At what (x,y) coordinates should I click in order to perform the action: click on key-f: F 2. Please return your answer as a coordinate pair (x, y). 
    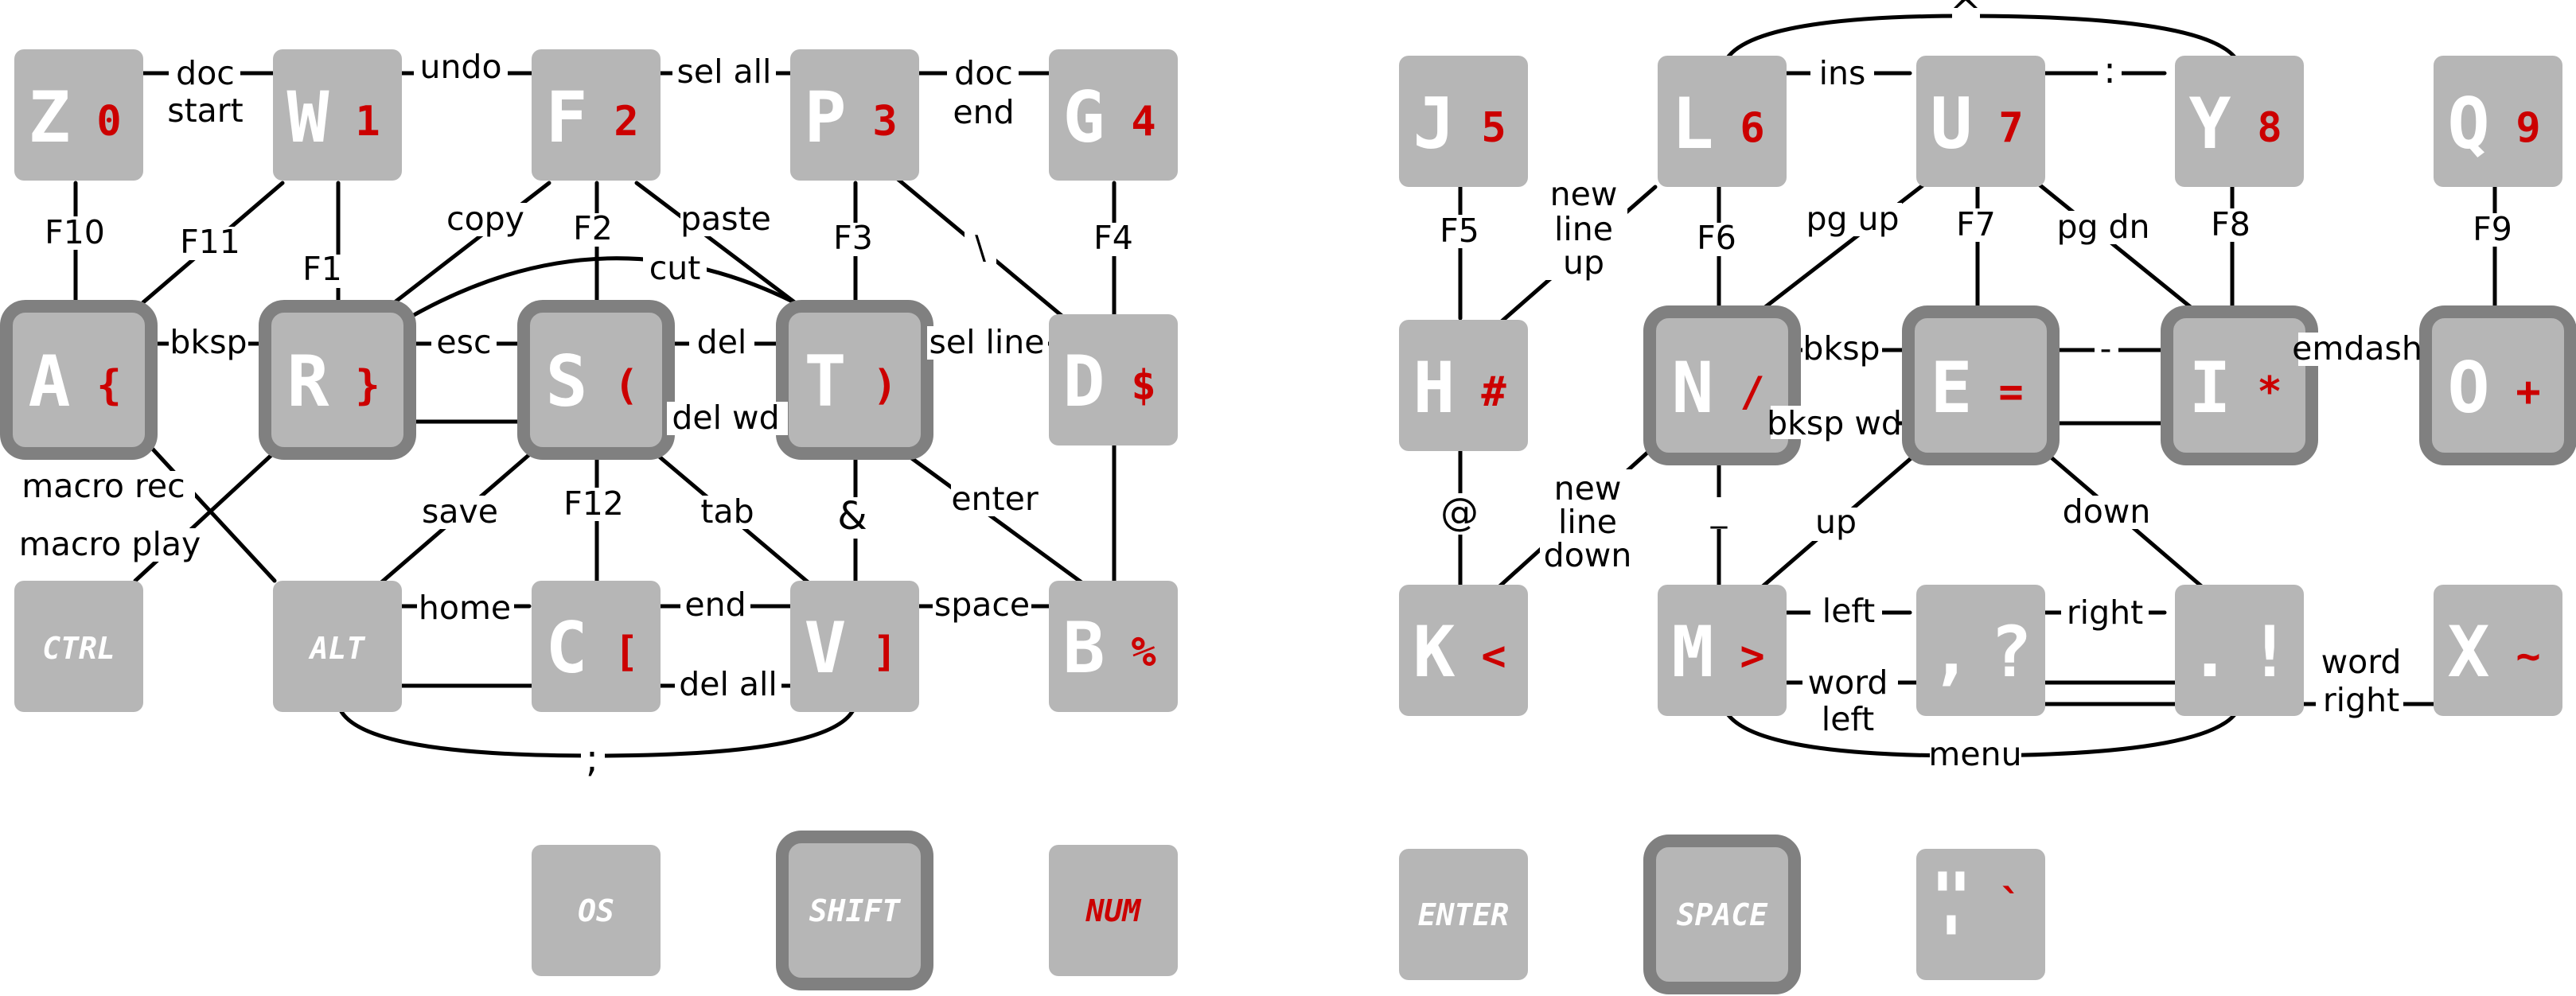
    Looking at the image, I should click on (596, 115).